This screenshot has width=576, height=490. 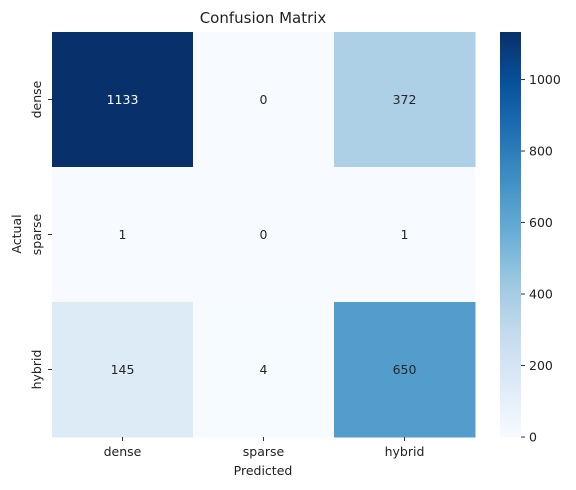 I want to click on cell-value-hybrid-sparse: 4, so click(x=264, y=369).